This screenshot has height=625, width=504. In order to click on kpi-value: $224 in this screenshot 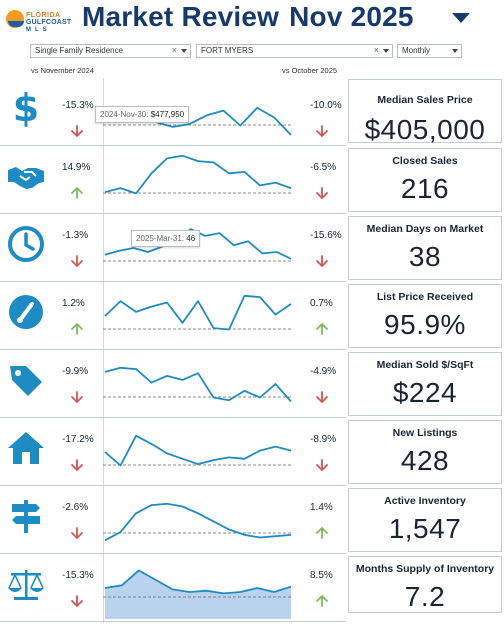, I will do `click(425, 392)`.